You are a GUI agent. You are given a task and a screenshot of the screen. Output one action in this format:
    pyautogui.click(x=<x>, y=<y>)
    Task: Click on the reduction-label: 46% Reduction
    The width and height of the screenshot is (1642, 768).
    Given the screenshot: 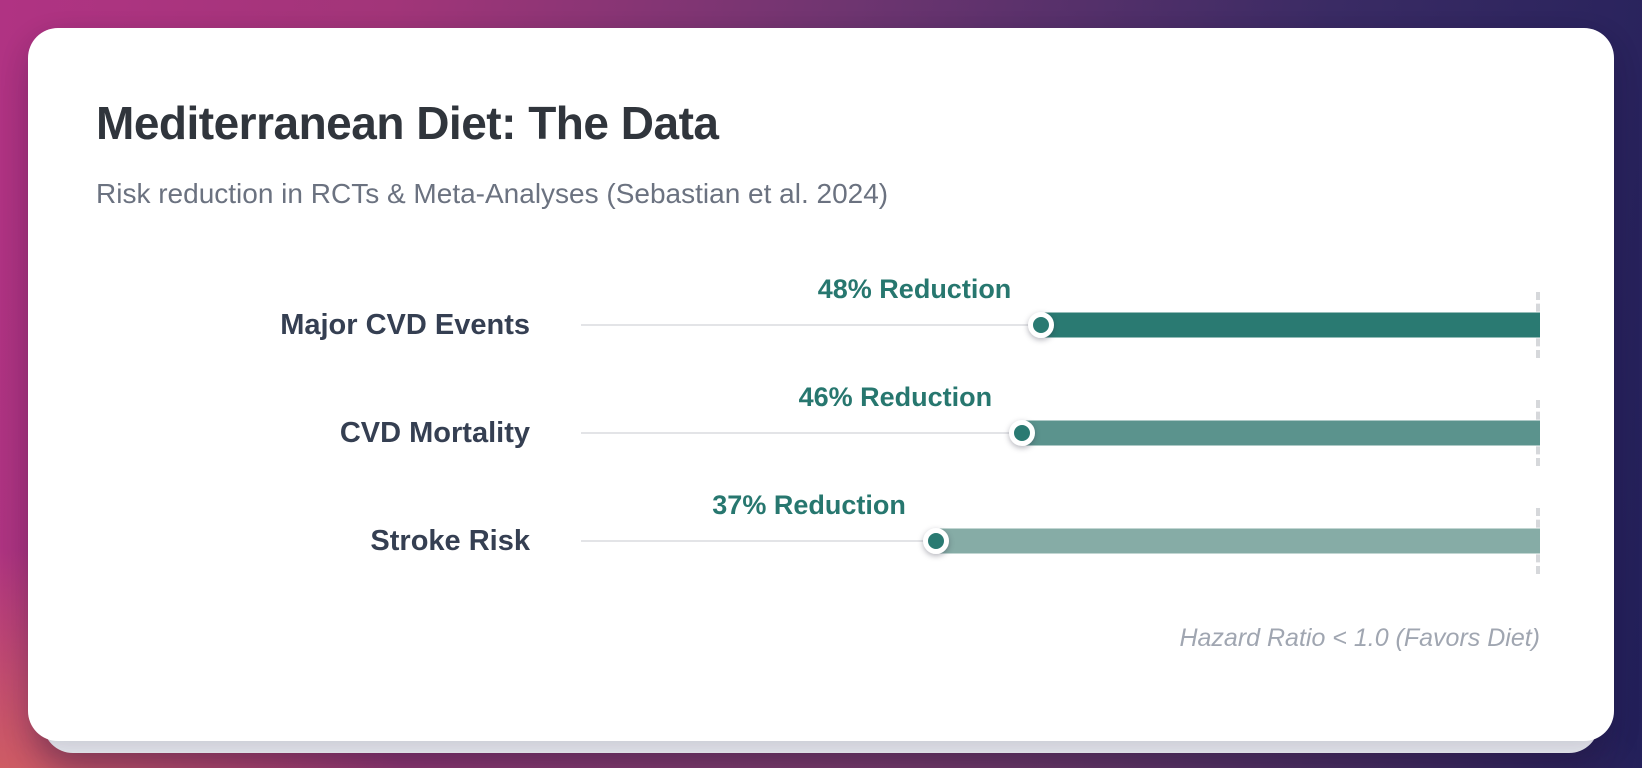 What is the action you would take?
    pyautogui.click(x=895, y=397)
    